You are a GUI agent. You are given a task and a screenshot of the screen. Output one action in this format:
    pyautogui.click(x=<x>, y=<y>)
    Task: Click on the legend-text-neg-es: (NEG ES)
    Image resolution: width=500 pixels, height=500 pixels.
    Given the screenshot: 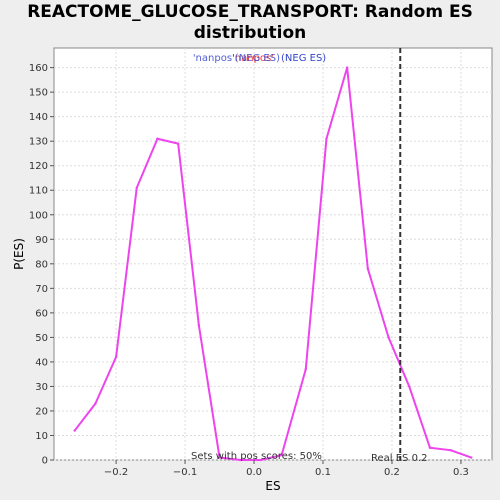 What is the action you would take?
    pyautogui.click(x=303, y=58)
    